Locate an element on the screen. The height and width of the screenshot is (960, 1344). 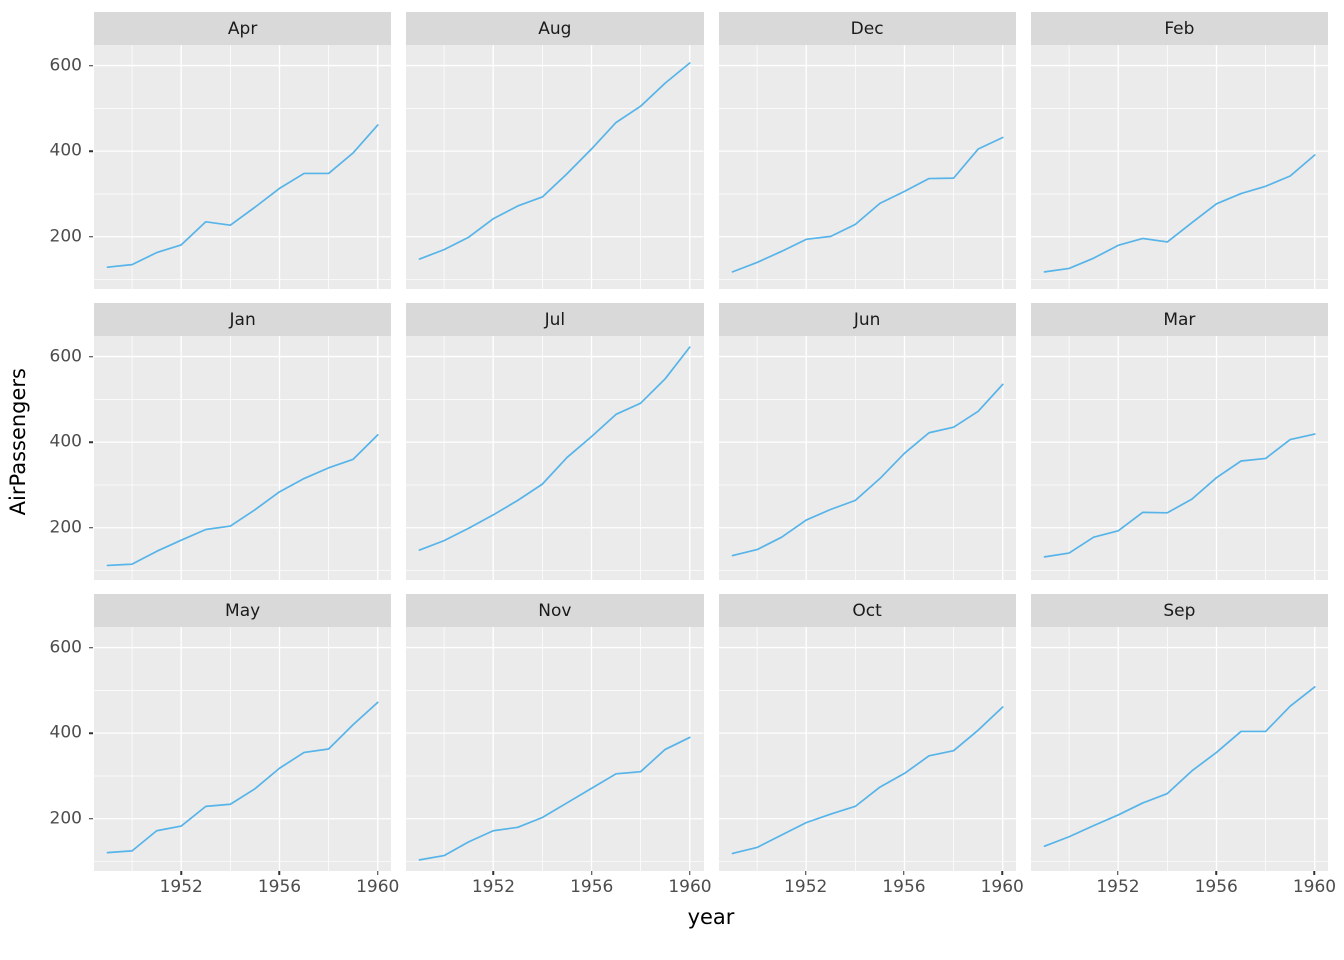
facet-strip-label: Mar is located at coordinates (1179, 319).